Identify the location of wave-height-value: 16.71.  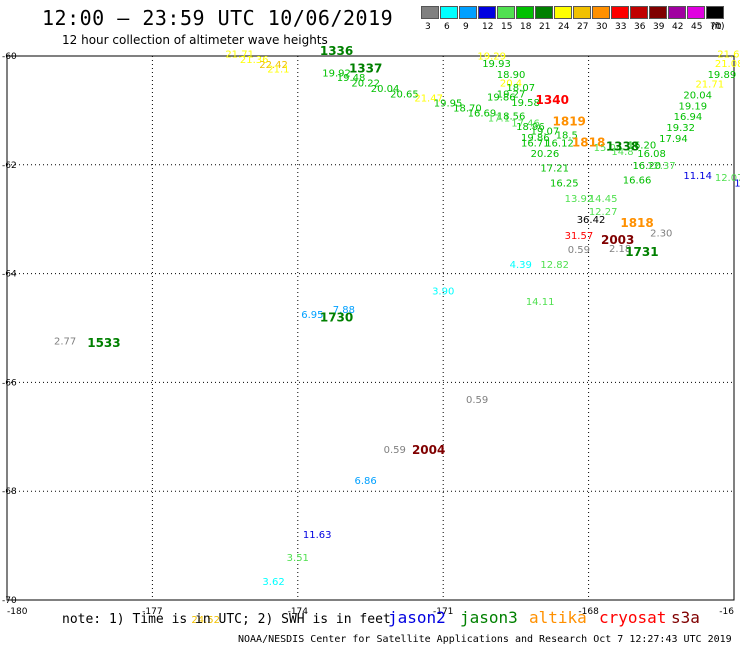
(535, 143).